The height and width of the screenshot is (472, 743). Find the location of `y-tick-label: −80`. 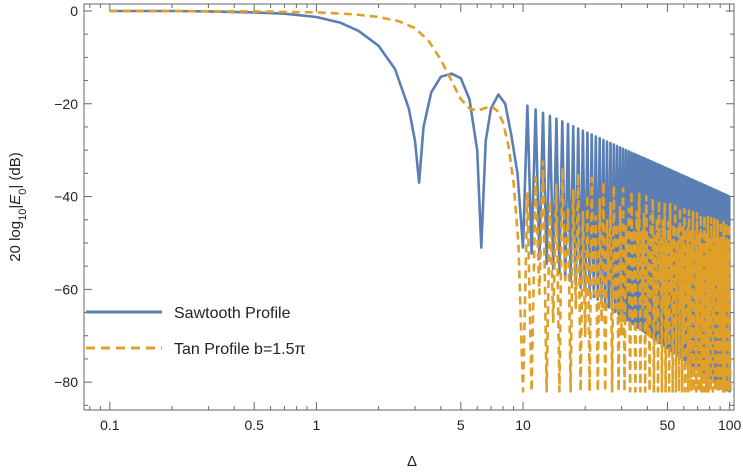

y-tick-label: −80 is located at coordinates (66, 382).